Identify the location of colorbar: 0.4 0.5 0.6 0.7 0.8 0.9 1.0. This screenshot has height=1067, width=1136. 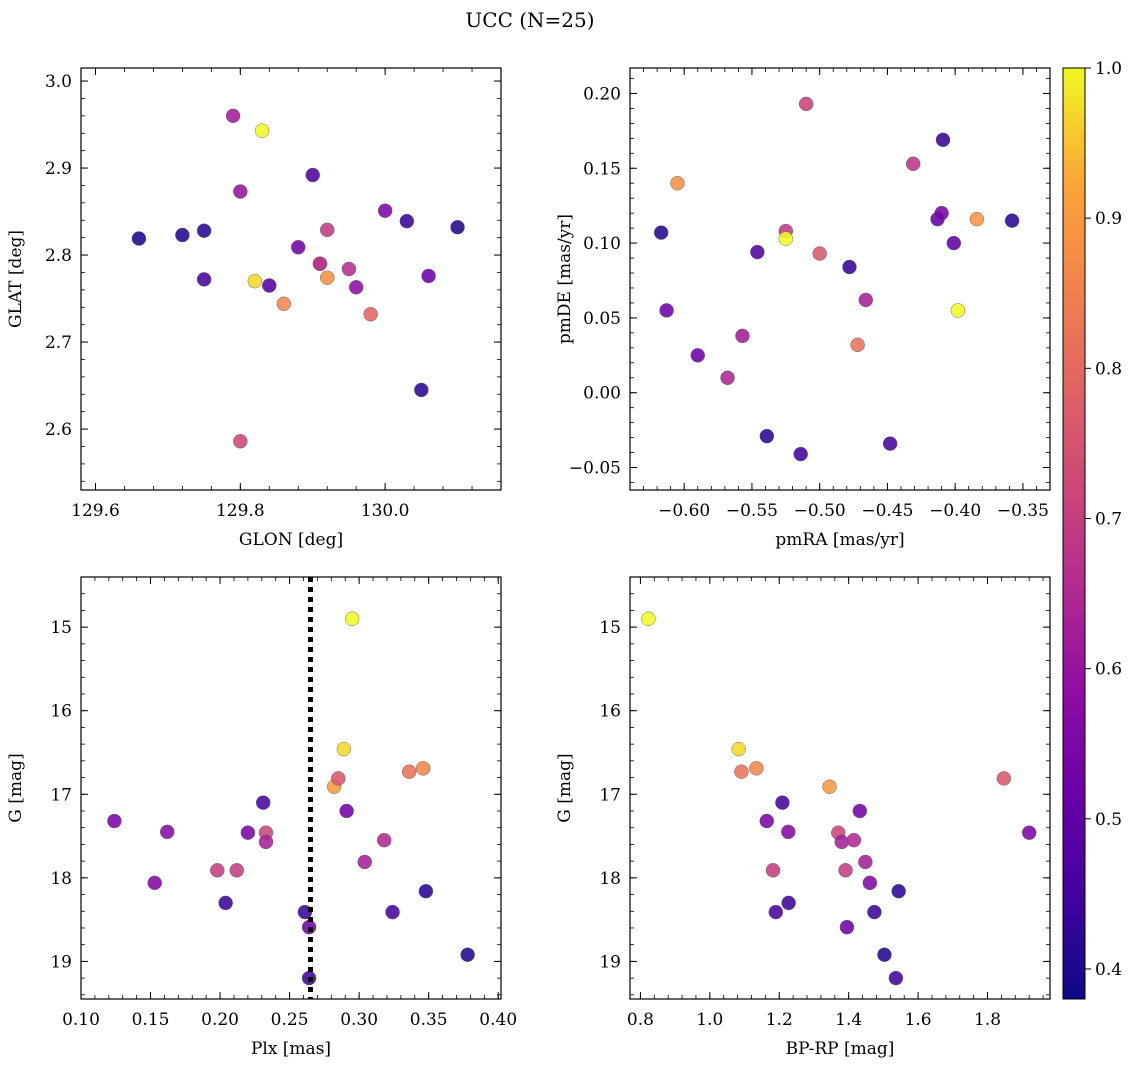
(1092, 529).